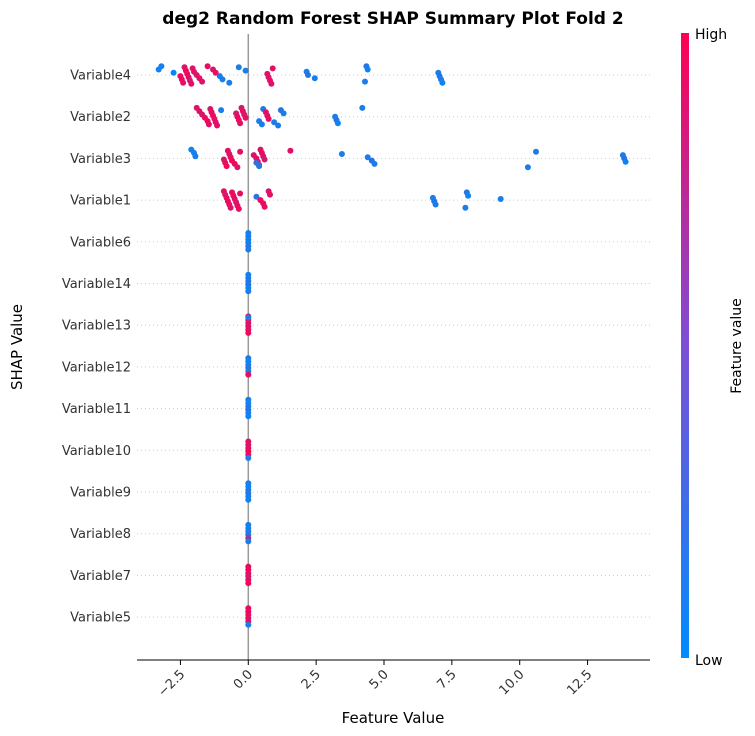 This screenshot has width=755, height=736. I want to click on colorbar-title: Feature value, so click(737, 346).